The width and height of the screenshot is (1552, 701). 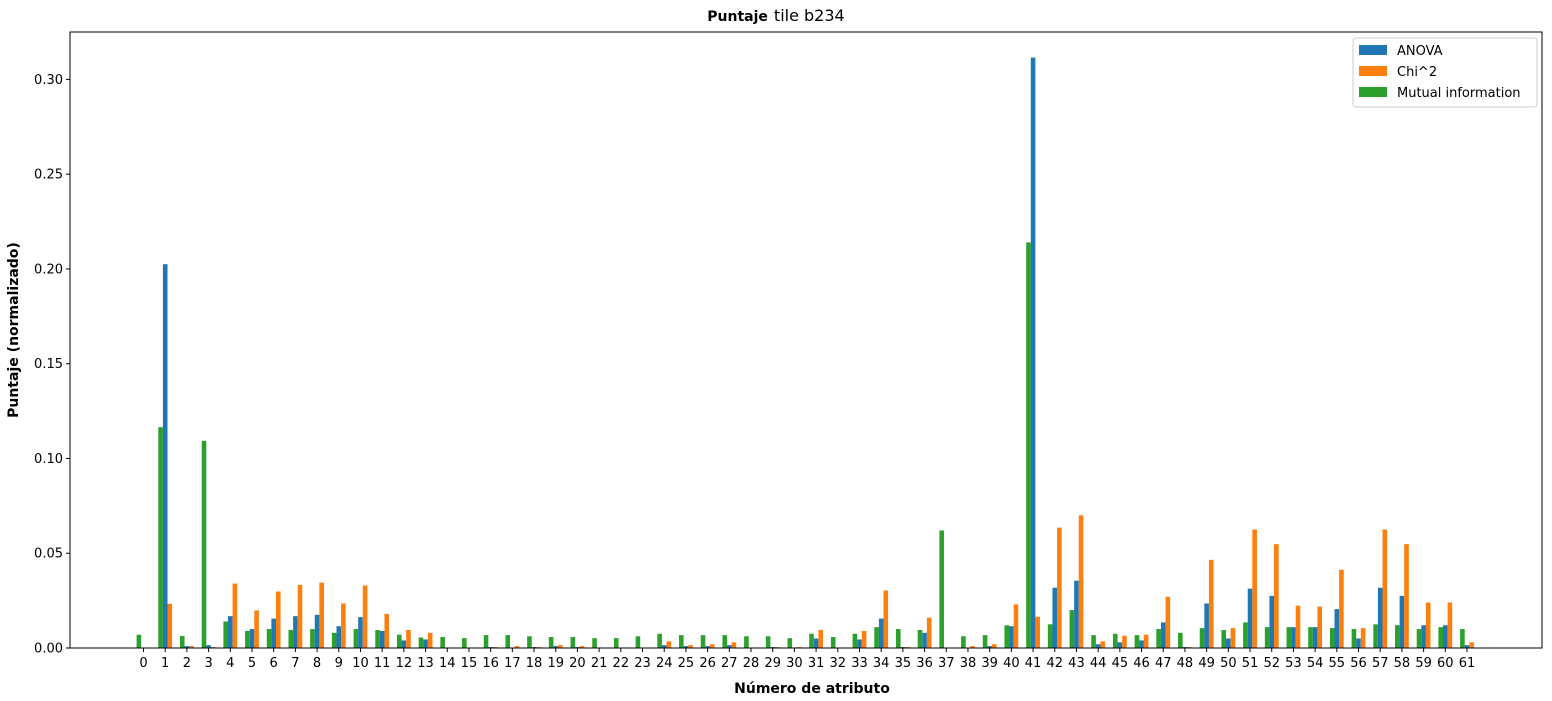 What do you see at coordinates (1445, 663) in the screenshot?
I see `x-tick-label: 60` at bounding box center [1445, 663].